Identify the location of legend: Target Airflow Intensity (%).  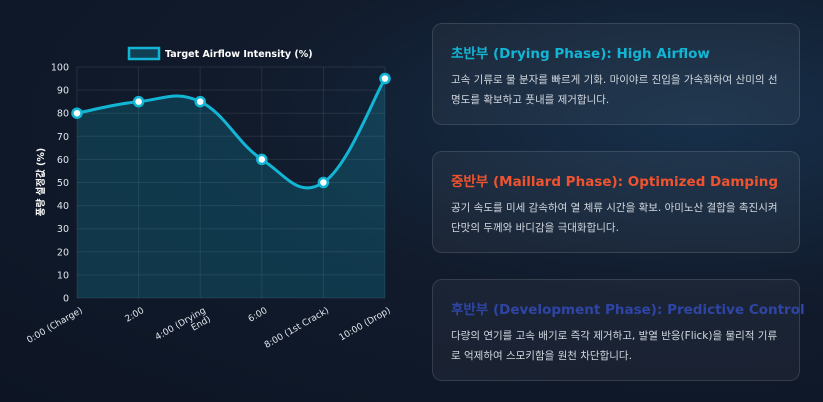
(220, 53).